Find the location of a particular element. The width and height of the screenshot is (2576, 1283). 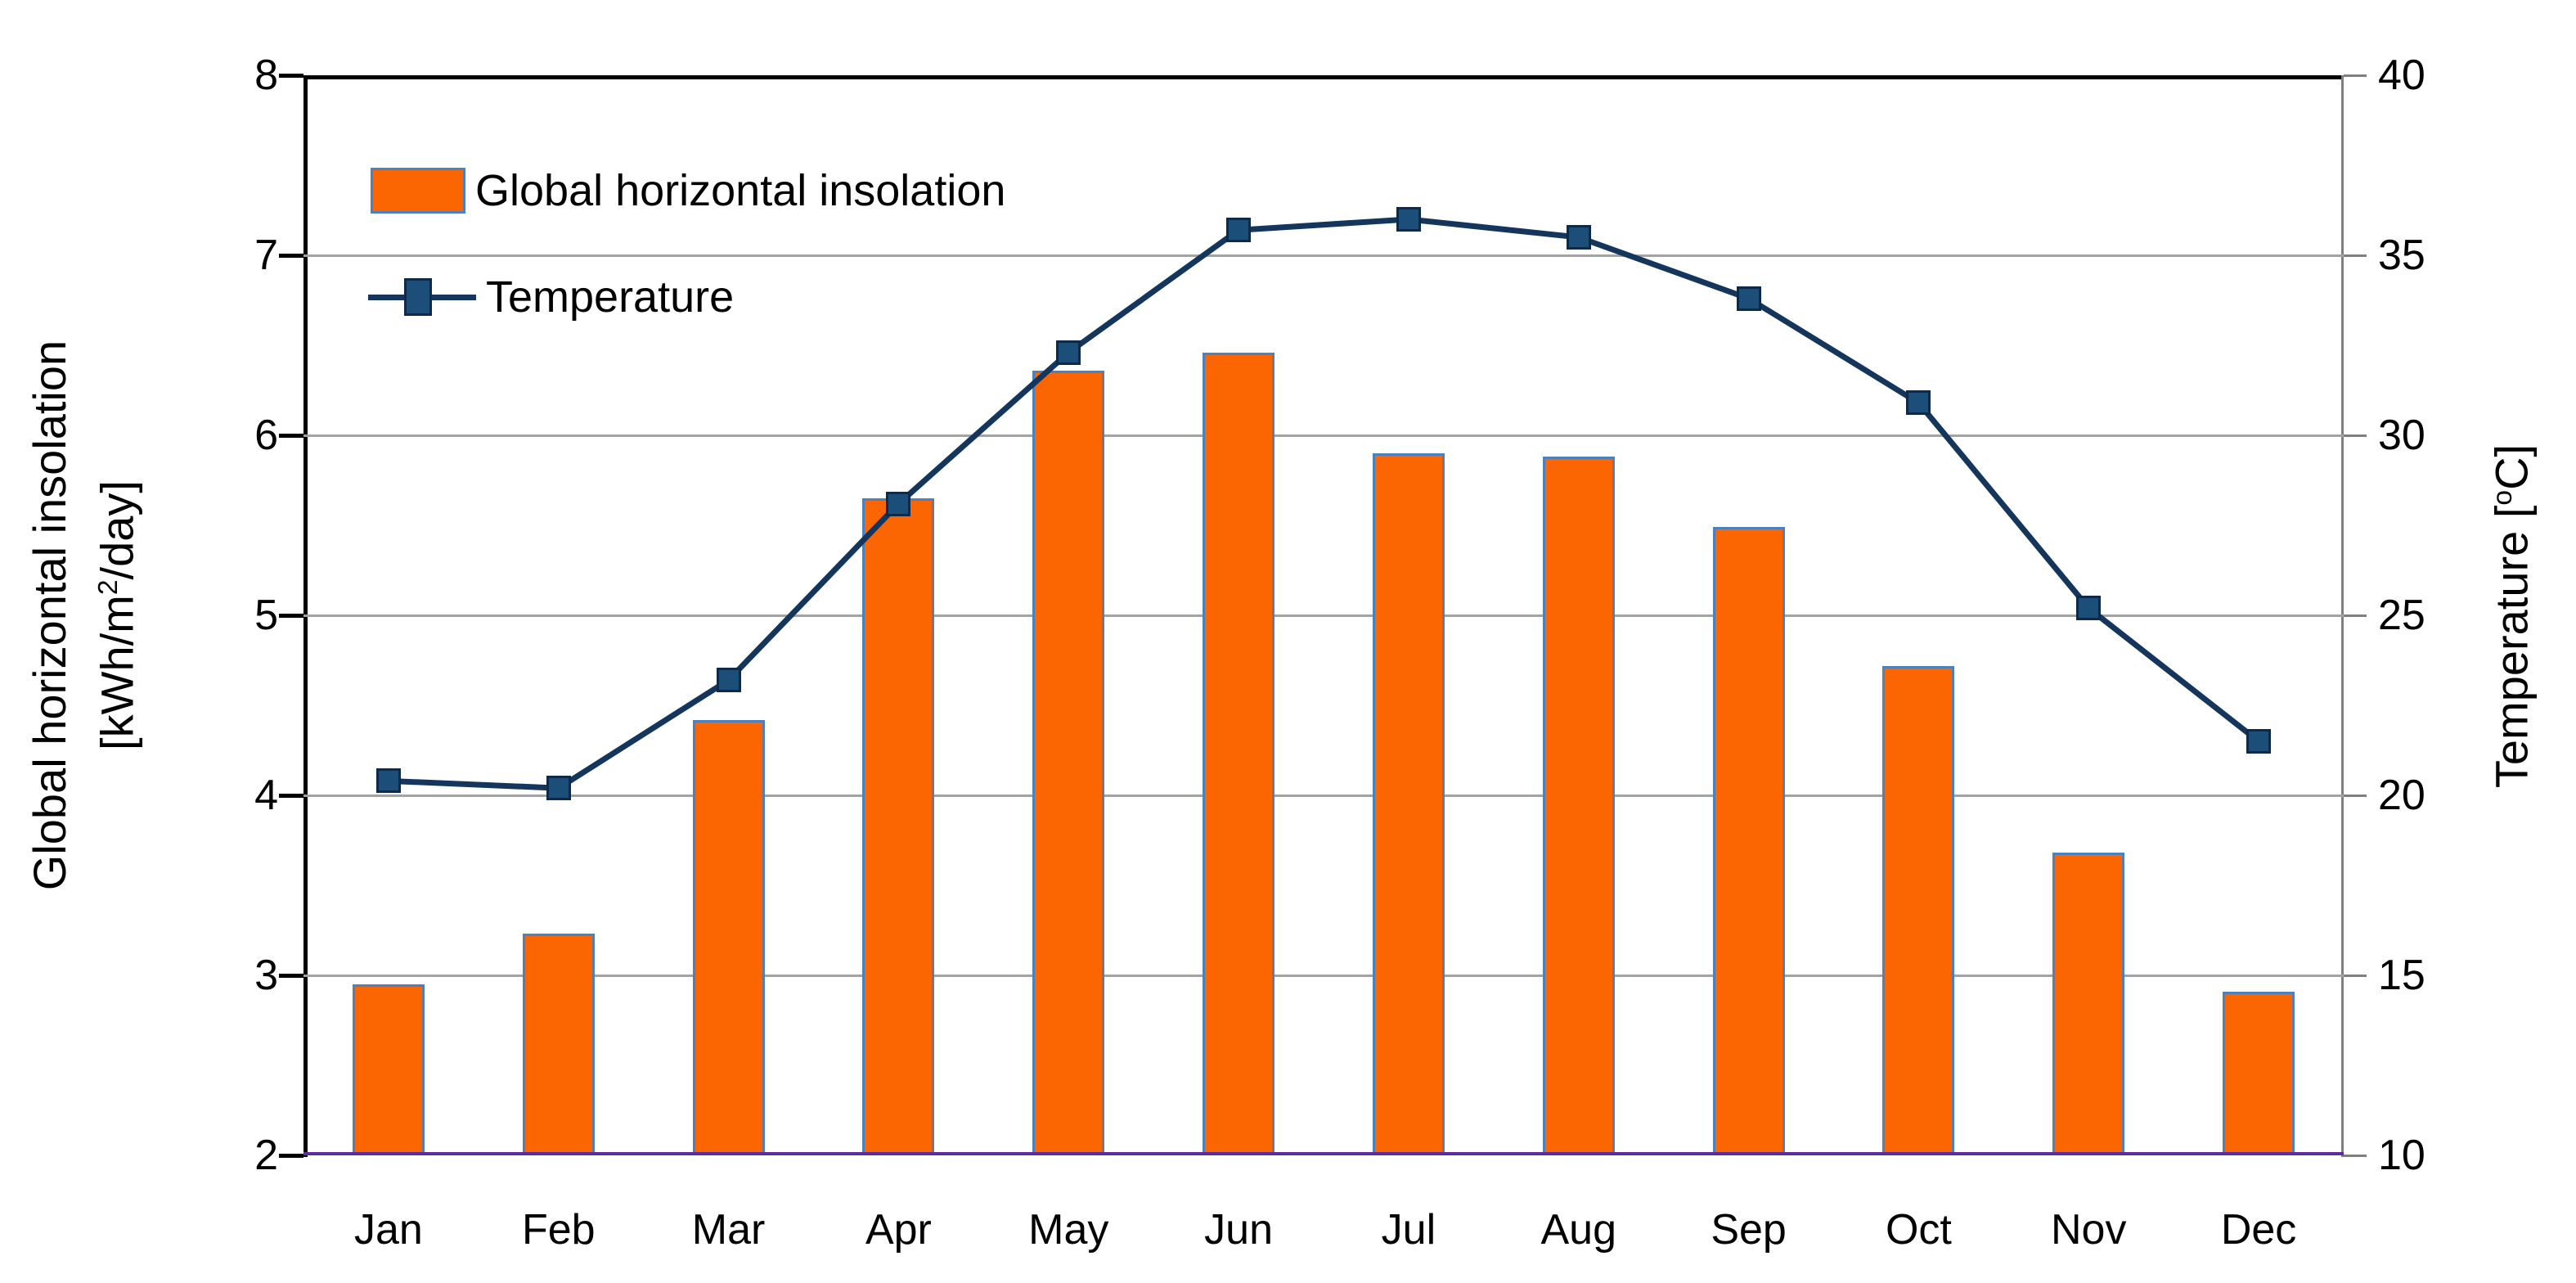

legend-line-sample is located at coordinates (422, 297).